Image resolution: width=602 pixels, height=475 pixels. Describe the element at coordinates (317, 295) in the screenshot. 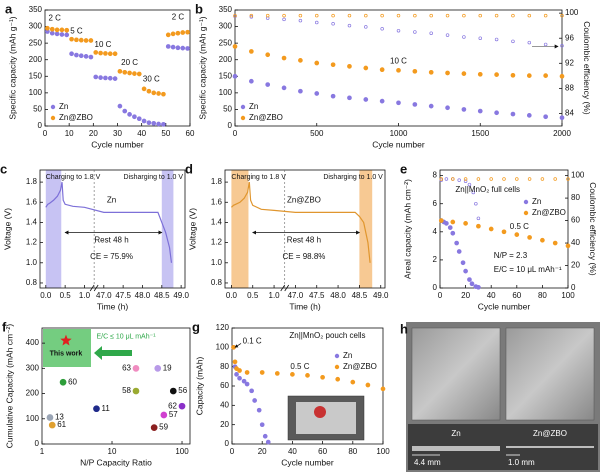

I see `x-tick-label: 47.5` at that location.